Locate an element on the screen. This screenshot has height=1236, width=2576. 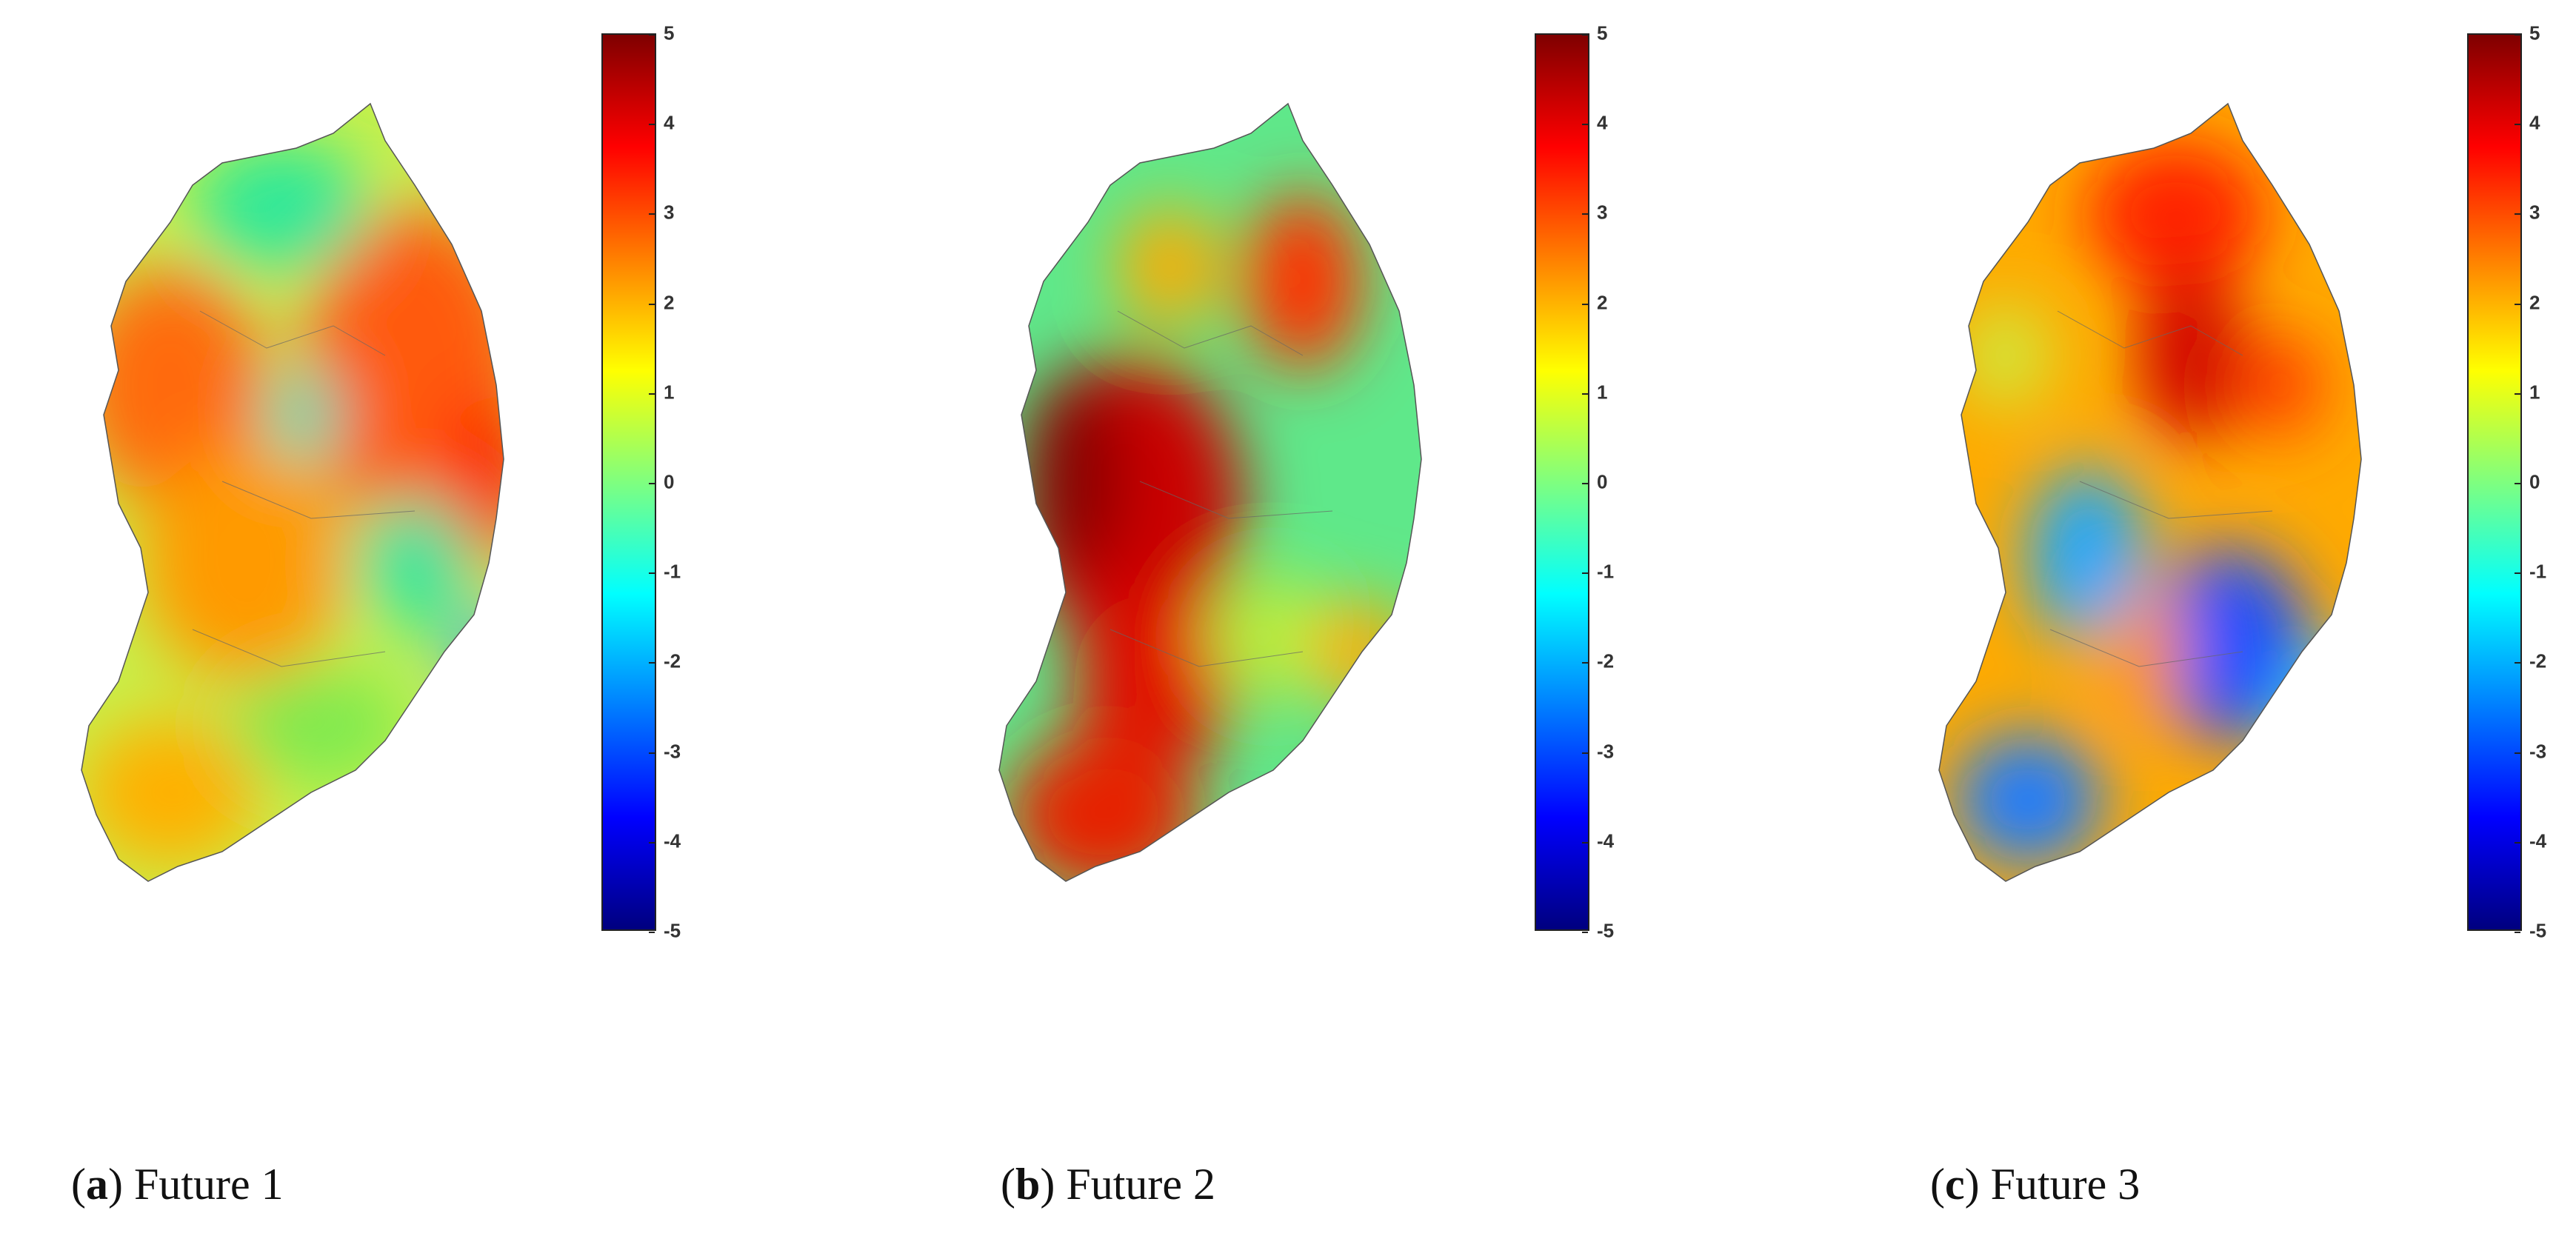
caption-future-1: (a) Future 1 is located at coordinates (177, 1184).